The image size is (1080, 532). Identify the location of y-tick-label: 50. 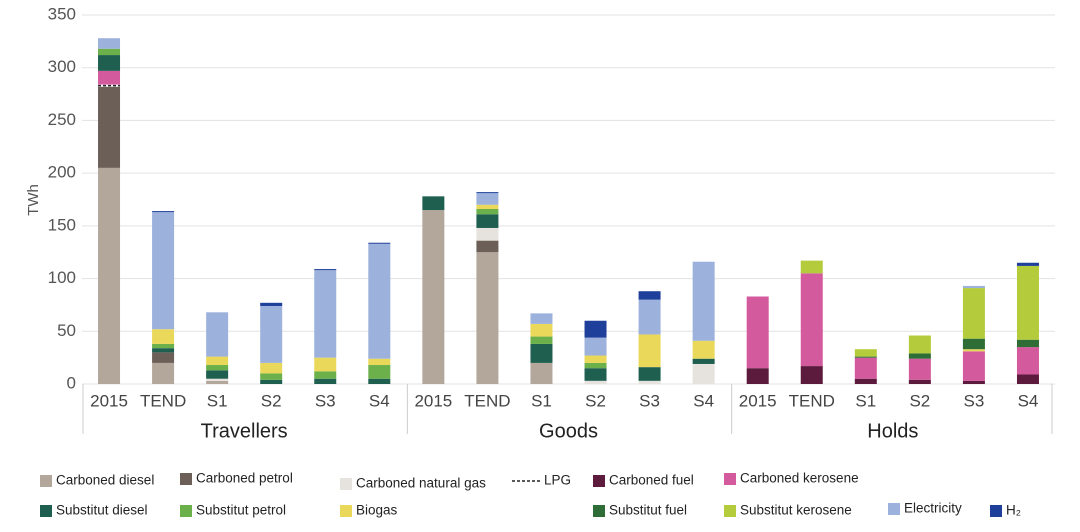
(66, 330).